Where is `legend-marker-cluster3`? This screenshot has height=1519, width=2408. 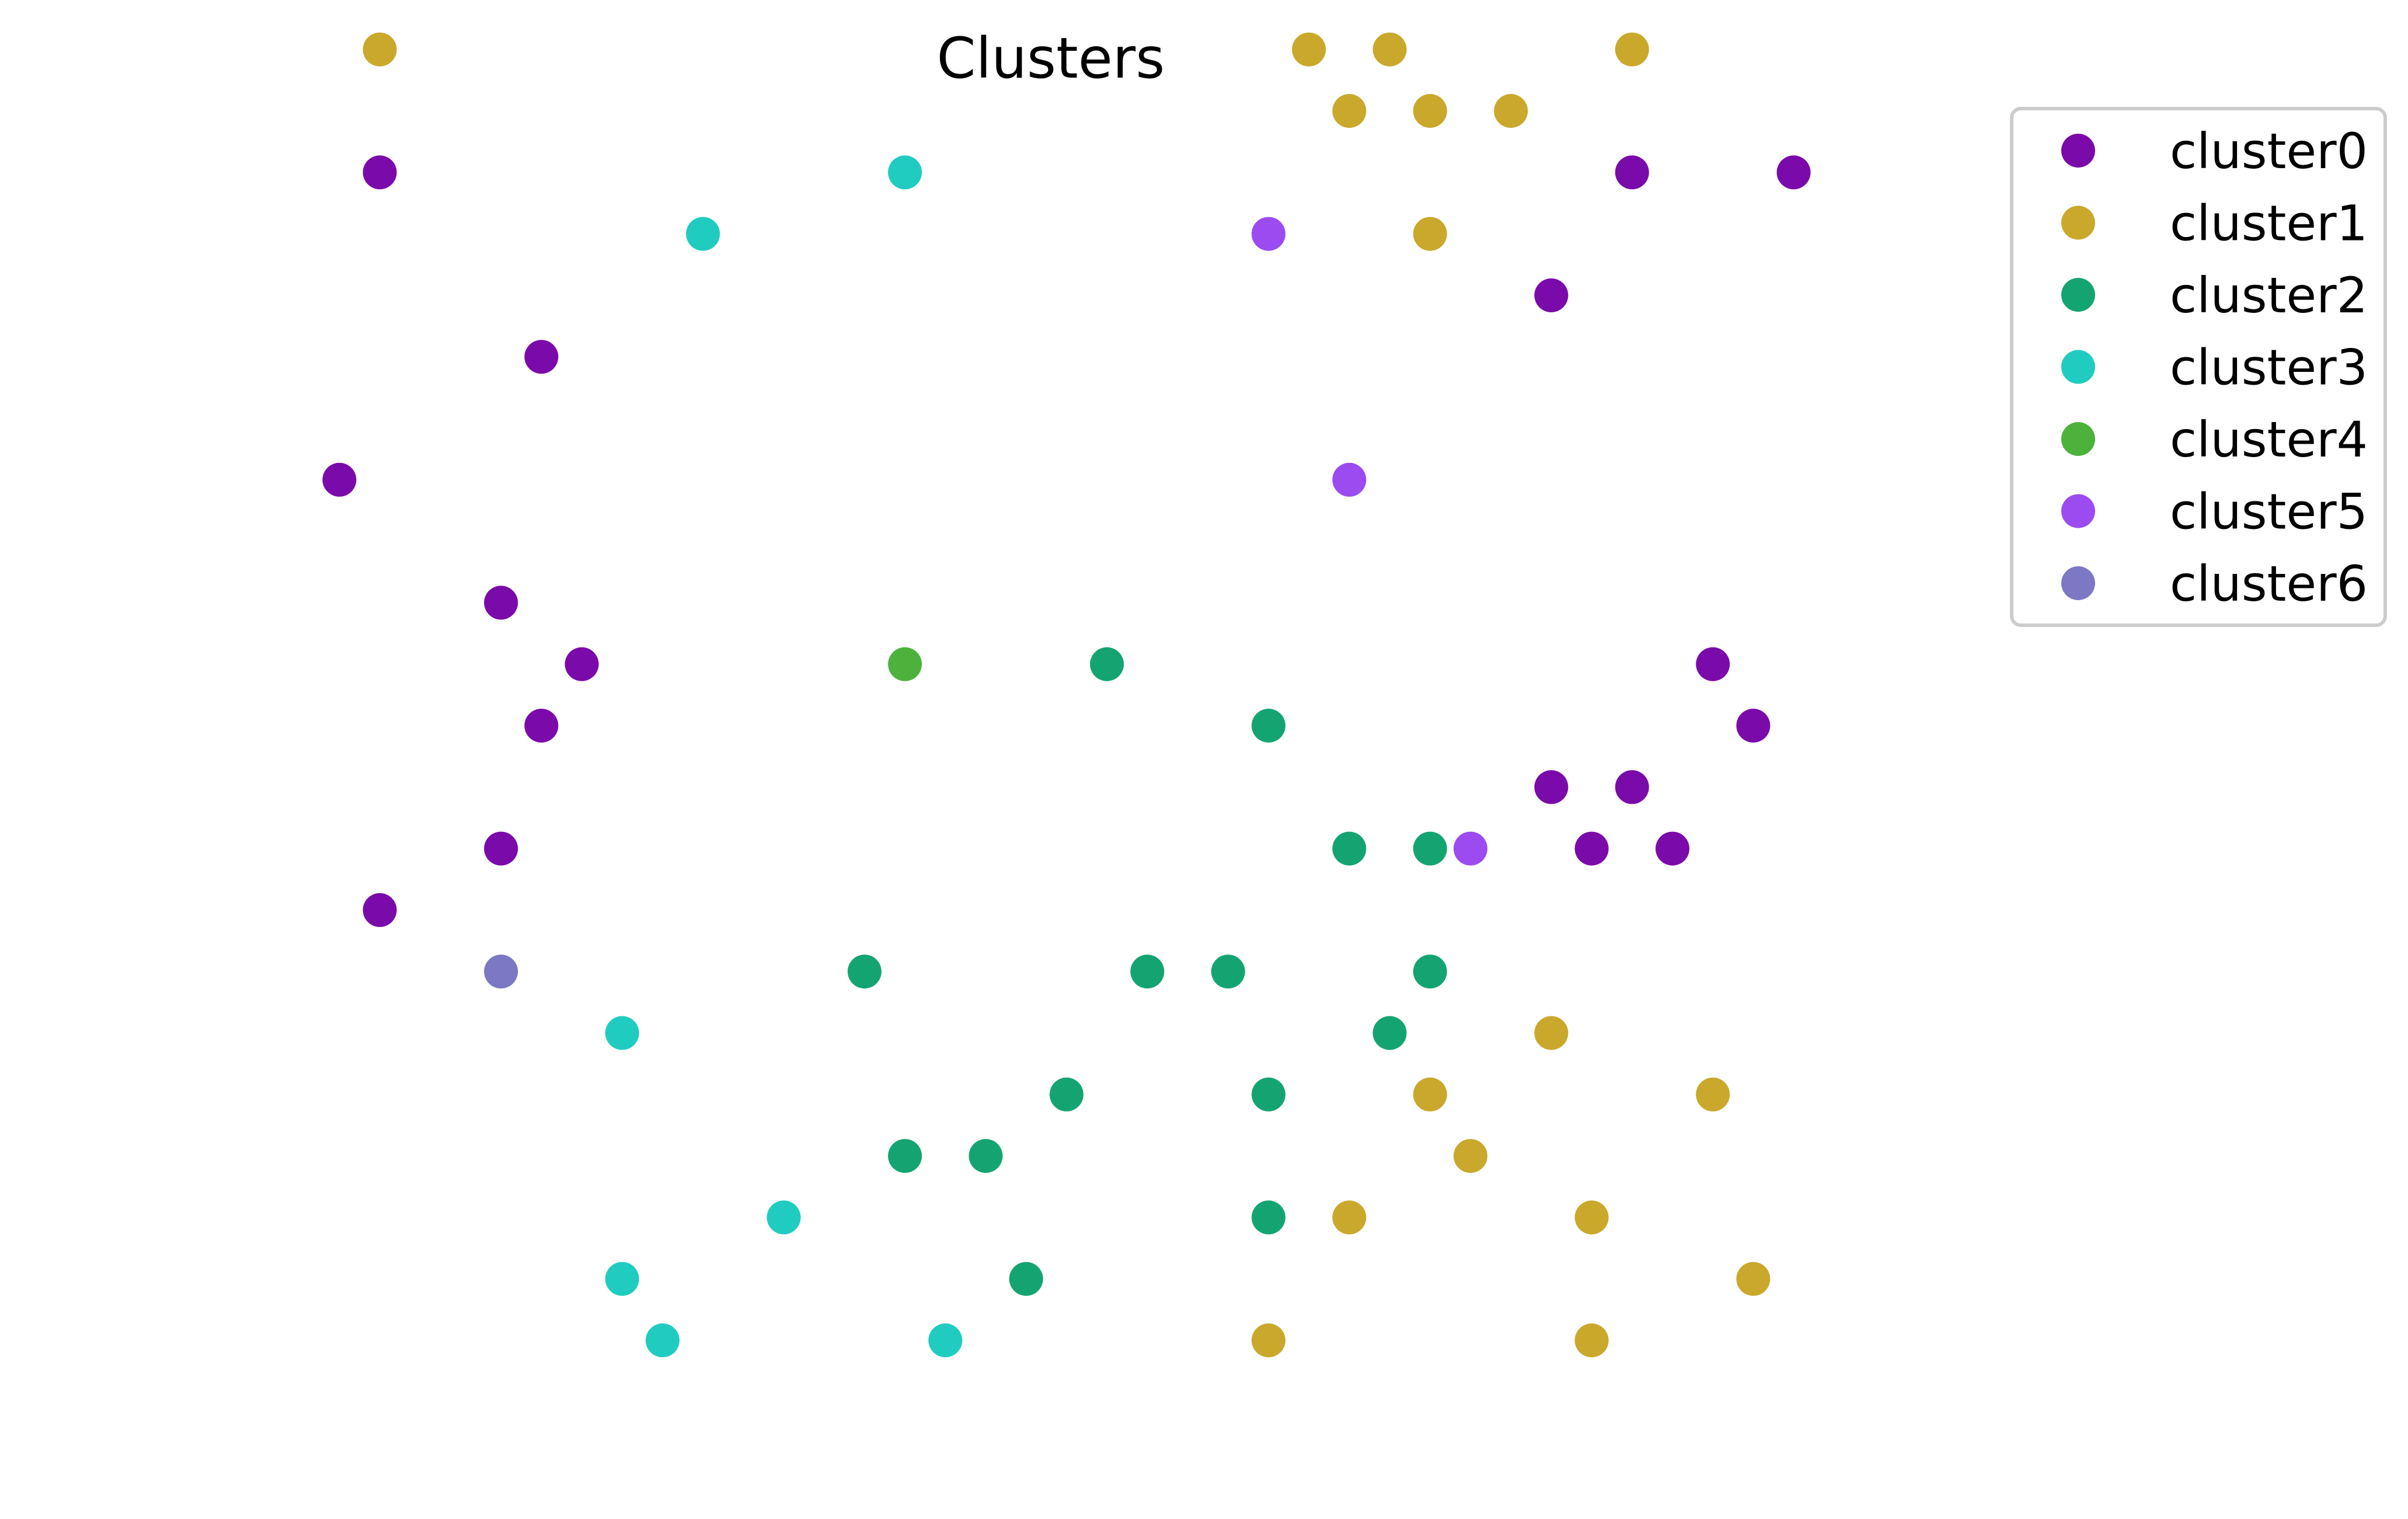 legend-marker-cluster3 is located at coordinates (2078, 367).